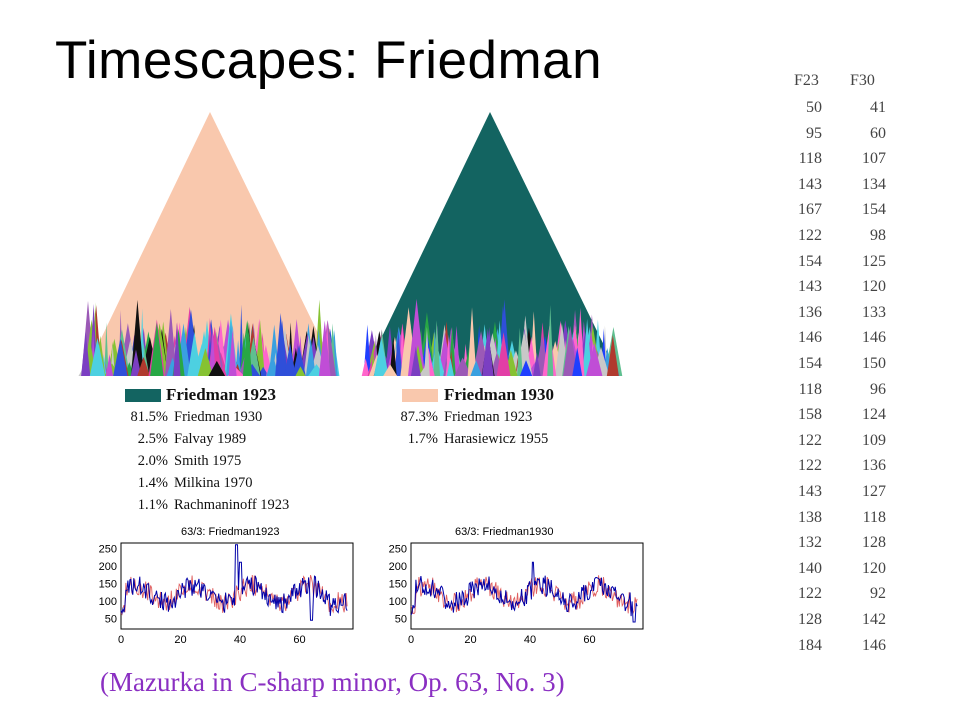  What do you see at coordinates (419, 417) in the screenshot?
I see `legend-pct: 87.3%` at bounding box center [419, 417].